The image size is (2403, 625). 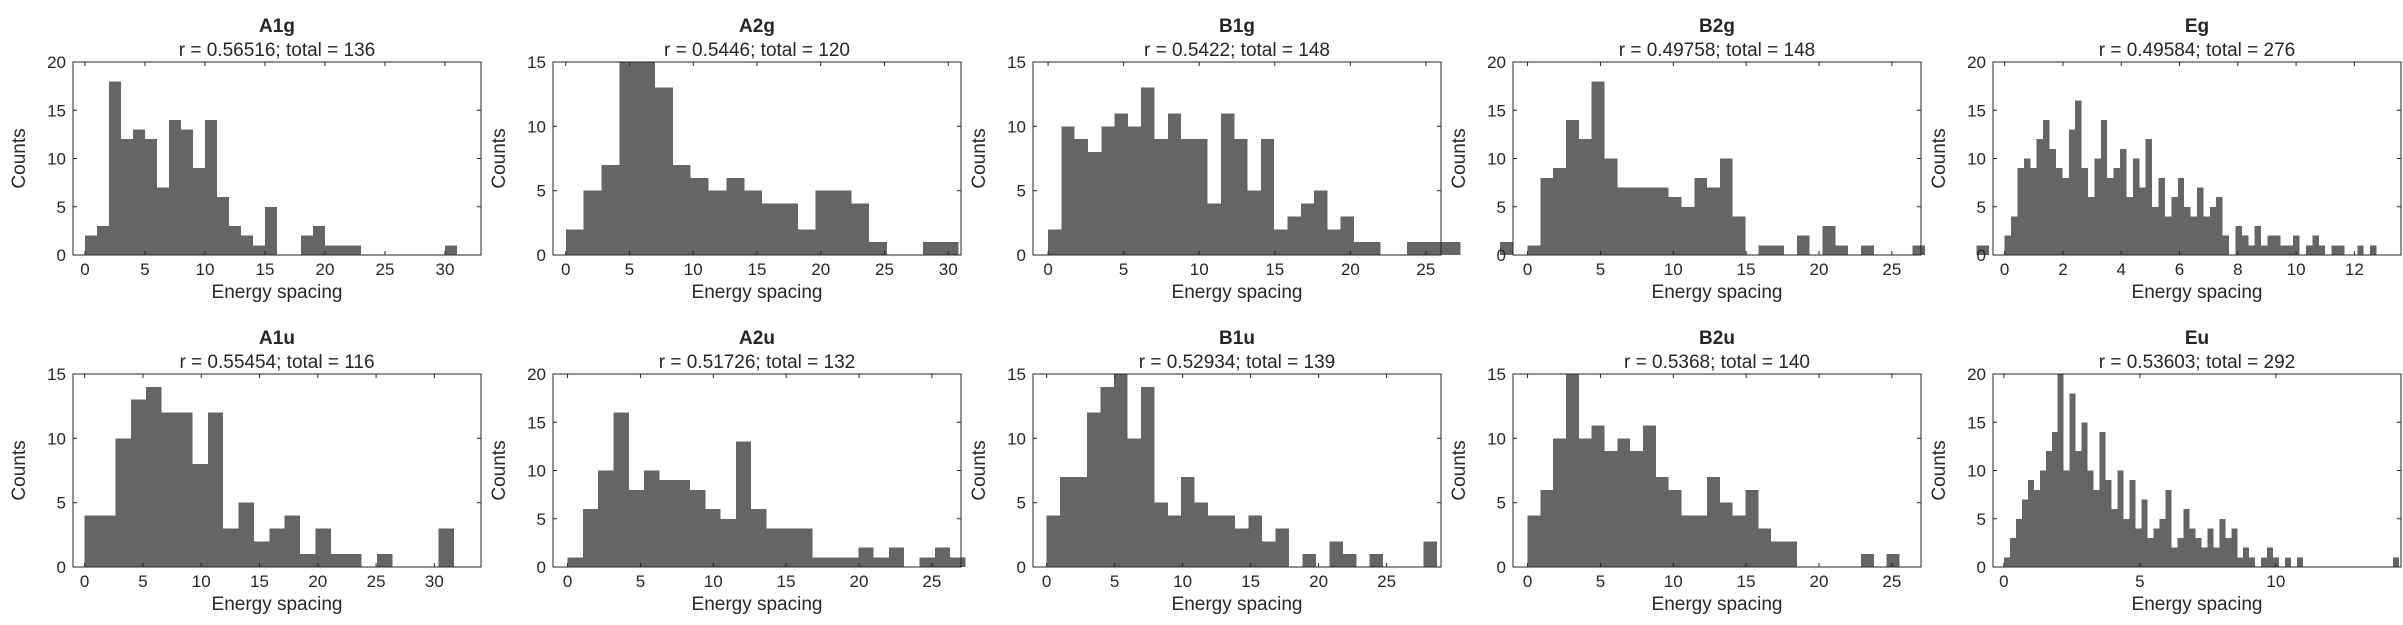 I want to click on x-tick-label: 15, so click(x=1250, y=581).